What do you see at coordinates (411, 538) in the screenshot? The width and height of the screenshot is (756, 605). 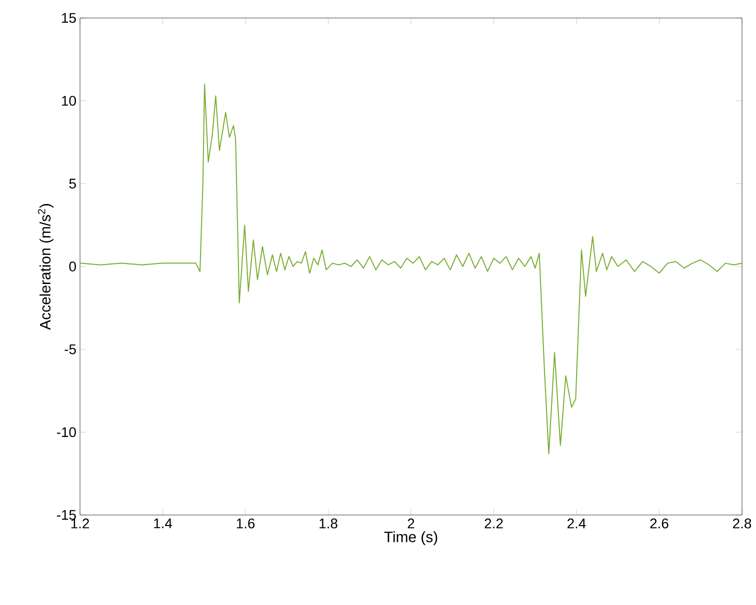 I see `x-axis-title: Time (s)` at bounding box center [411, 538].